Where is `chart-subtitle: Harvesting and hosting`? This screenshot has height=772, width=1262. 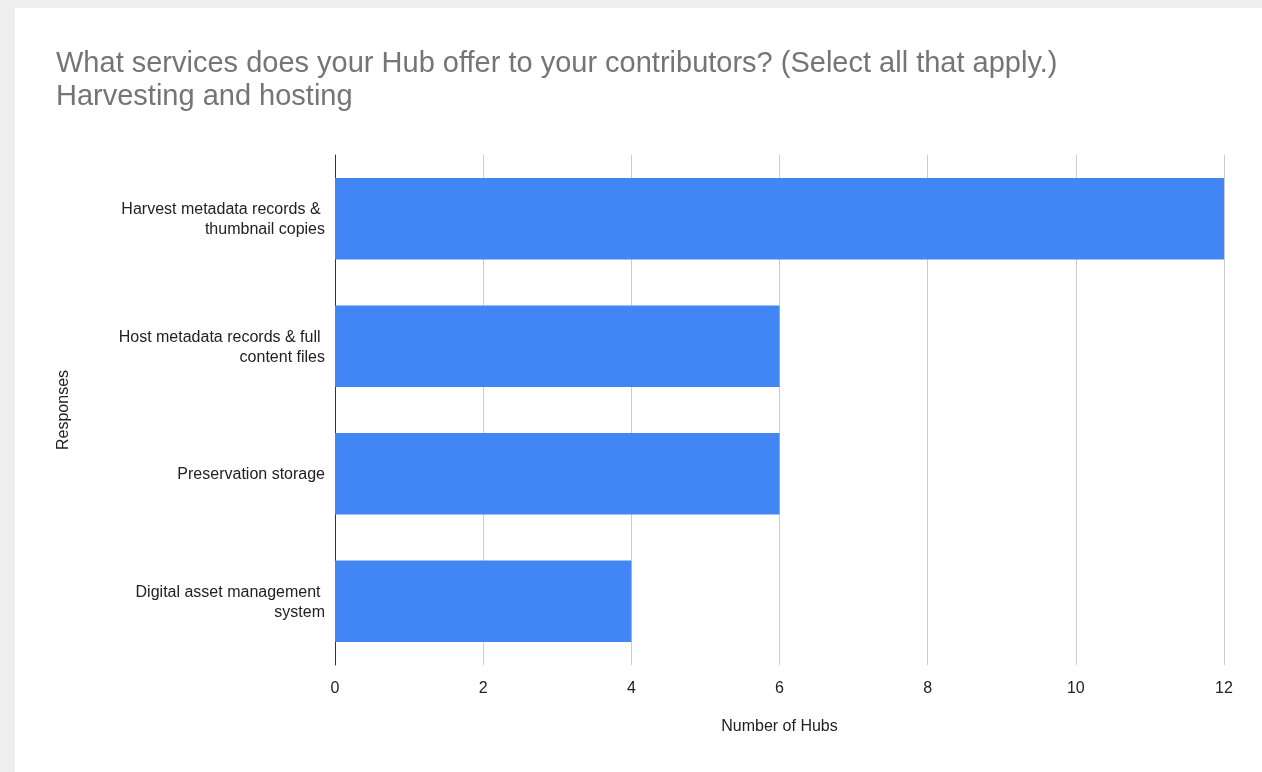
chart-subtitle: Harvesting and hosting is located at coordinates (204, 94).